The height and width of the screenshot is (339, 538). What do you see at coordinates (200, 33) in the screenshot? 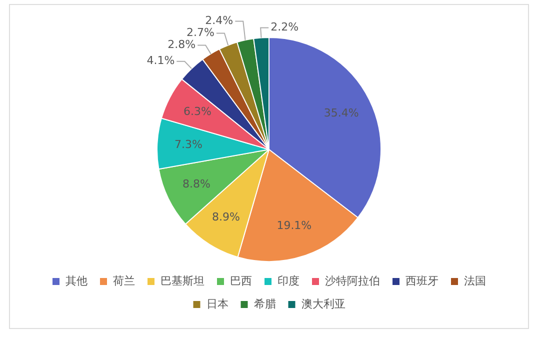
I see `data-label: 2.7%` at bounding box center [200, 33].